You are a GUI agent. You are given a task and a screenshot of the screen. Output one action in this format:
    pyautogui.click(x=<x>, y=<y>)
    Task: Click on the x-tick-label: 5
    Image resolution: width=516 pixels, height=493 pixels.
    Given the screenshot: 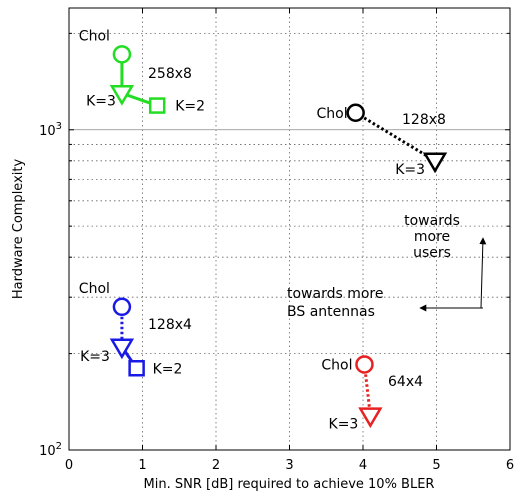 What is the action you would take?
    pyautogui.click(x=436, y=465)
    